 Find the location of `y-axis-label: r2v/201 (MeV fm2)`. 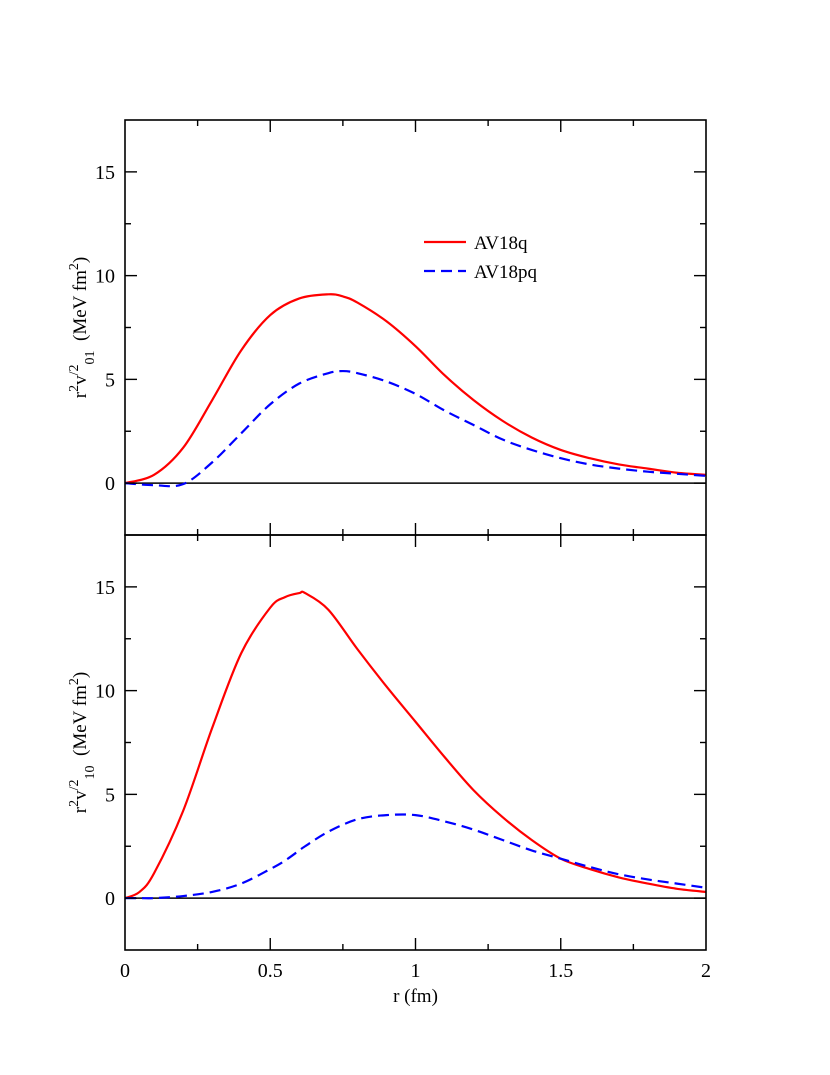

y-axis-label: r2v/201 (MeV fm2) is located at coordinates (82, 327).